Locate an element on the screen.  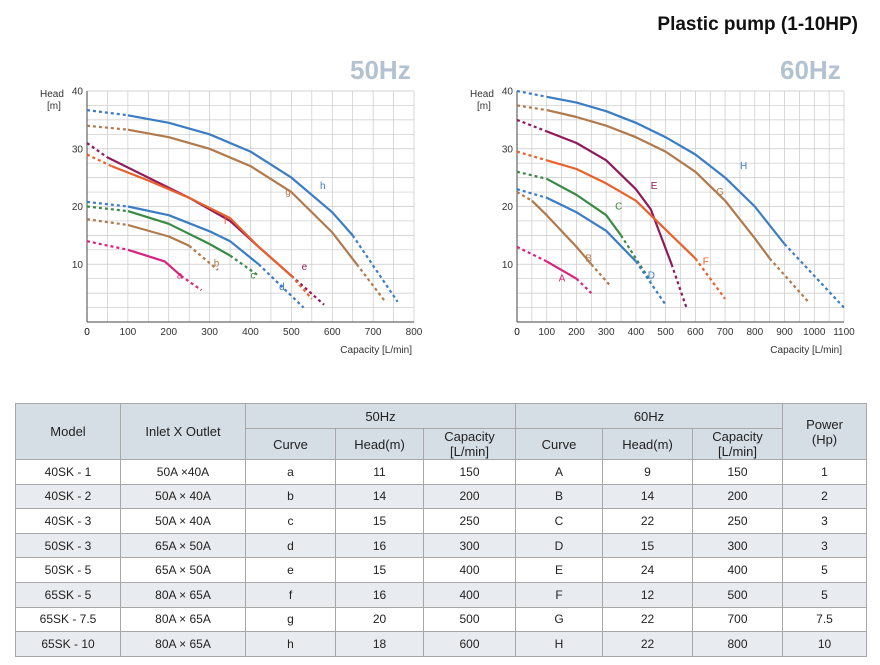
x-tick-label: 100 is located at coordinates (128, 332).